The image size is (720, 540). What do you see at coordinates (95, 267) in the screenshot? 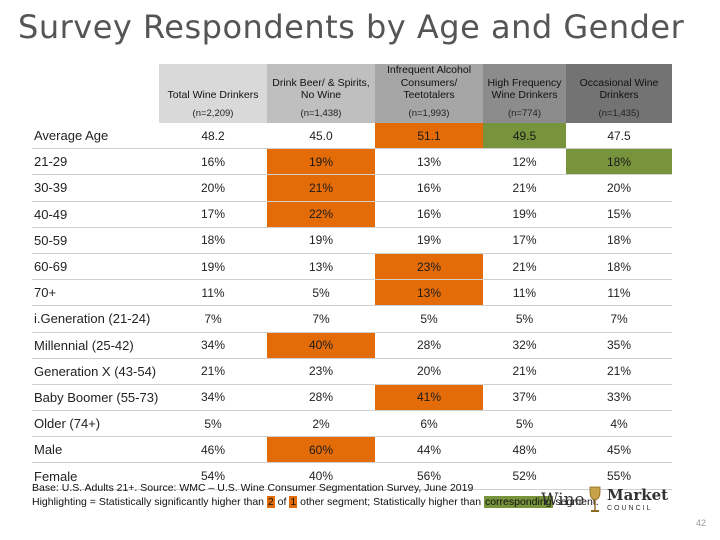
I see `row-label: 60-69` at bounding box center [95, 267].